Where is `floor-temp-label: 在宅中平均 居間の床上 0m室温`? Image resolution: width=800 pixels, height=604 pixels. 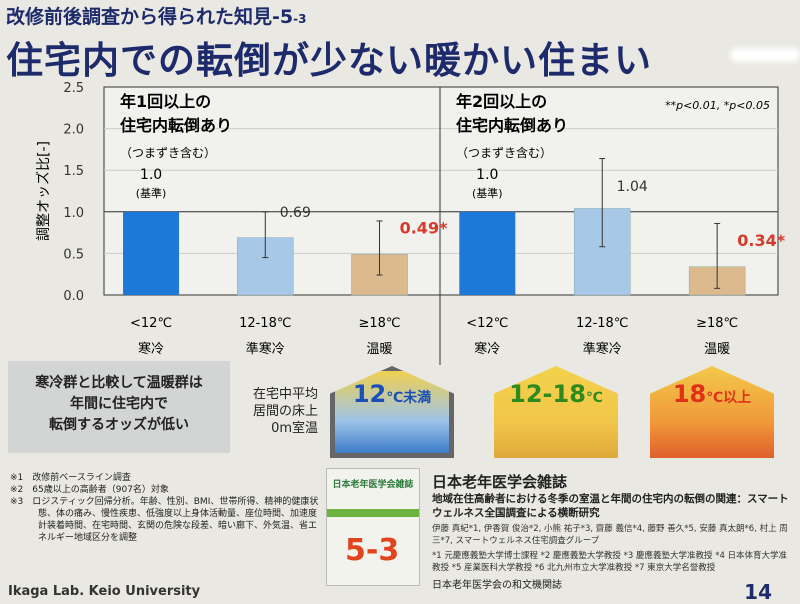
floor-temp-label: 在宅中平均 居間の床上 0m室温 is located at coordinates (285, 411).